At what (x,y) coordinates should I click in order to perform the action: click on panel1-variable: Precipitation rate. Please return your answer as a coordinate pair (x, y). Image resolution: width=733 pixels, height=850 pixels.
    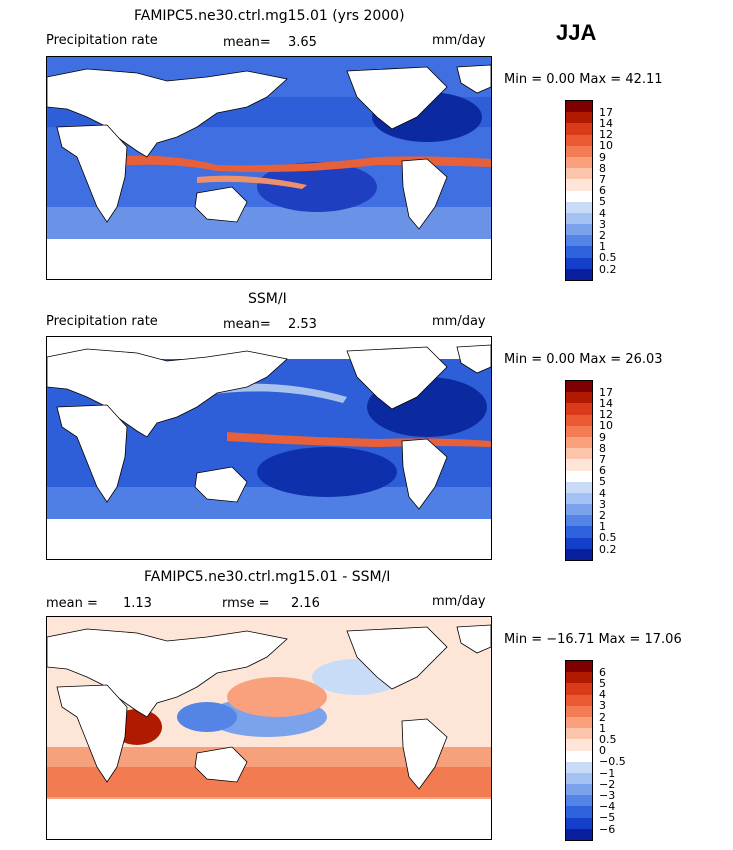
    Looking at the image, I should click on (102, 40).